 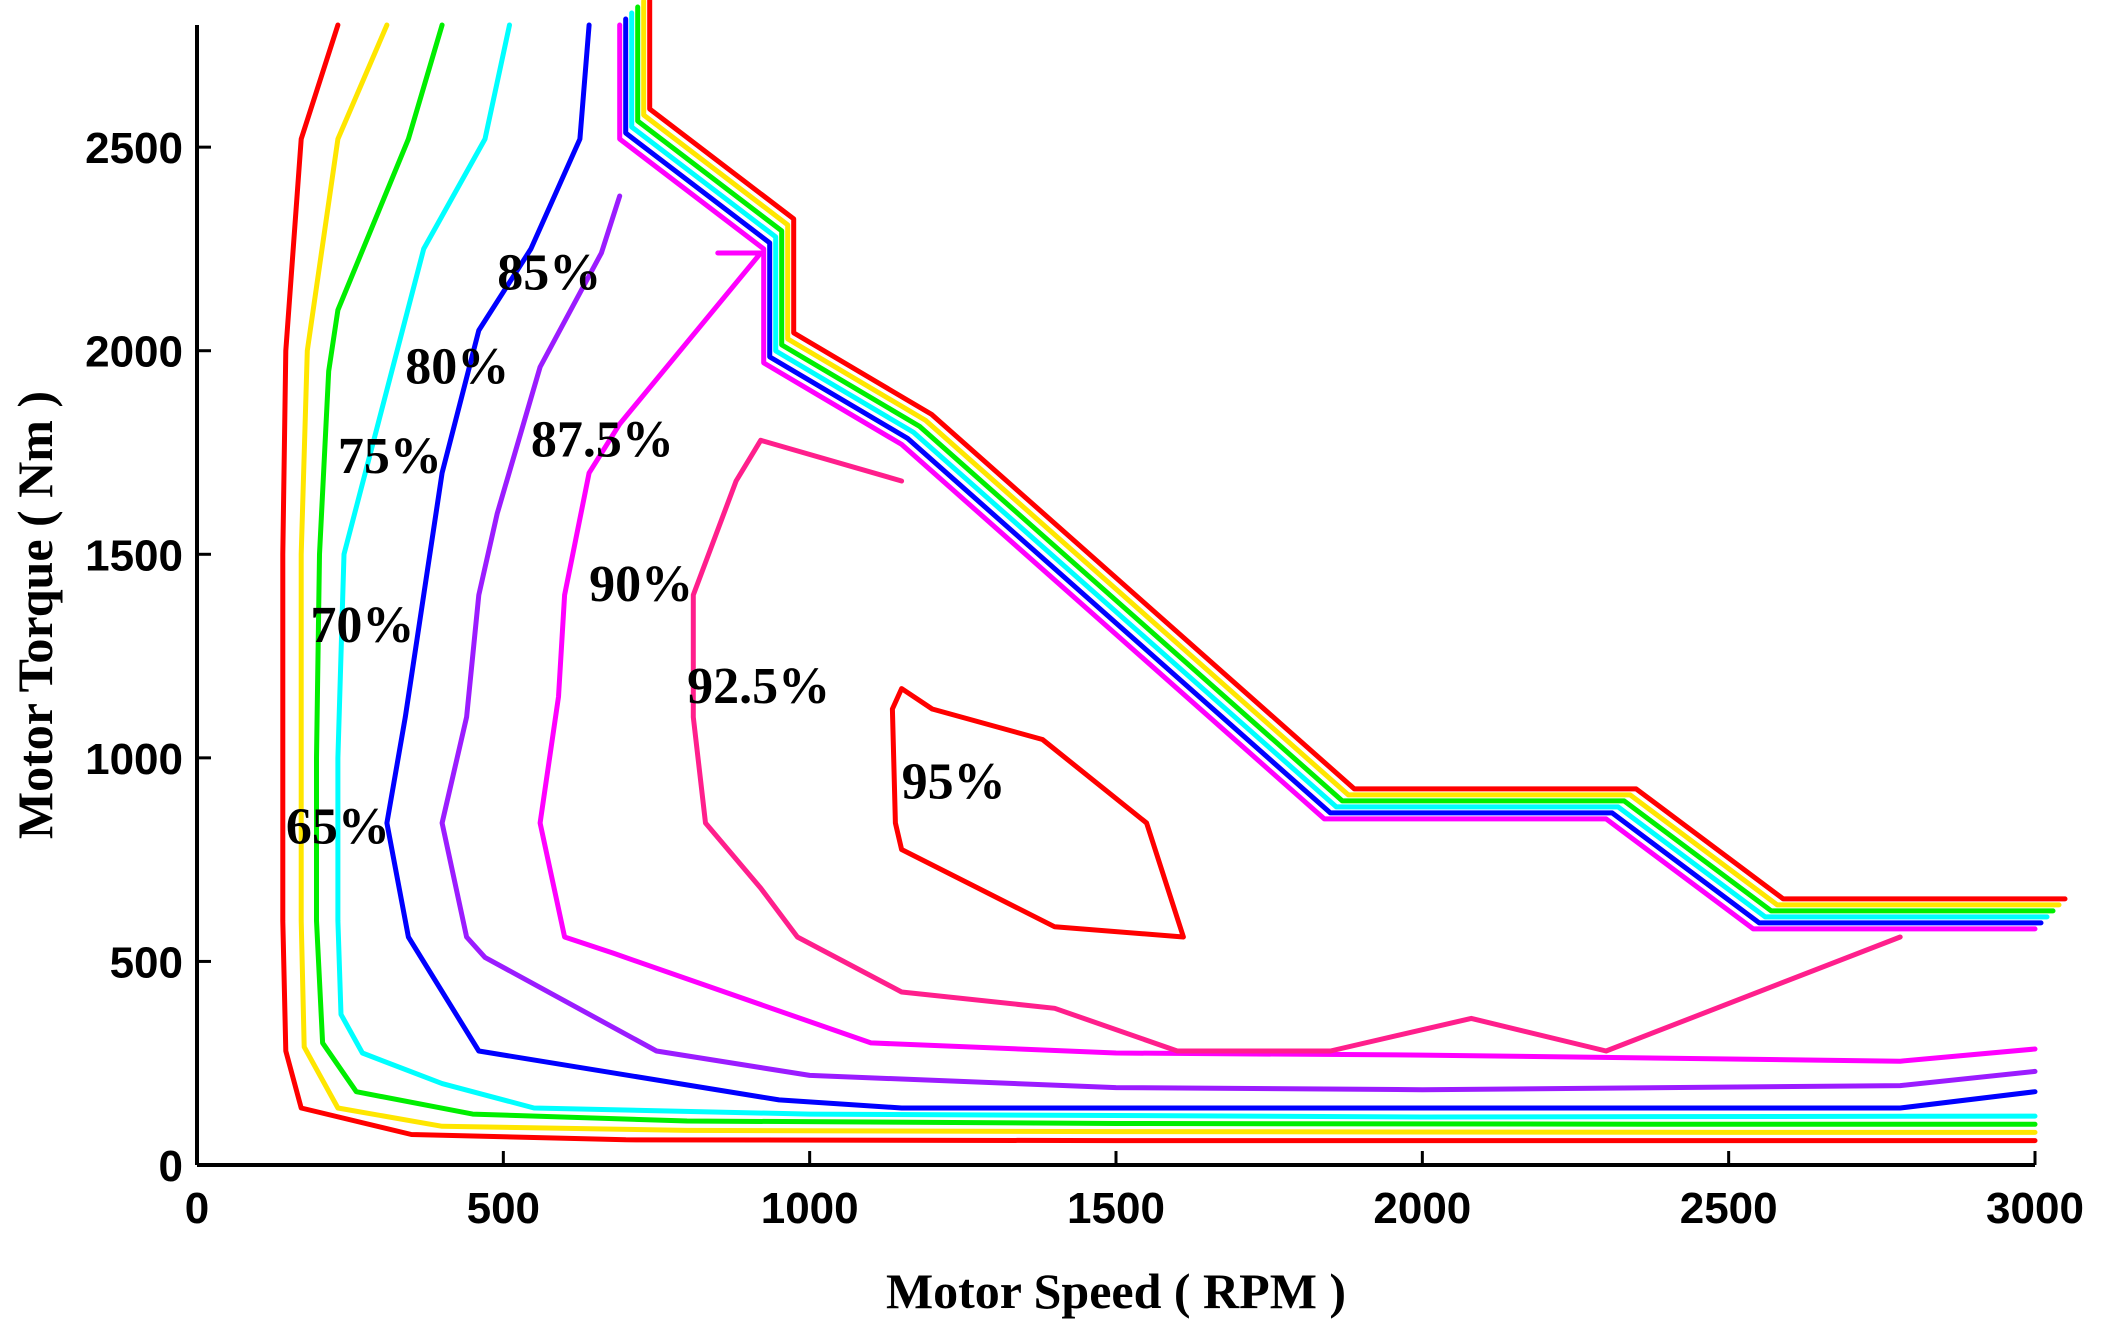 I want to click on contour-label-87-5pct: 87.5%, so click(x=602, y=440).